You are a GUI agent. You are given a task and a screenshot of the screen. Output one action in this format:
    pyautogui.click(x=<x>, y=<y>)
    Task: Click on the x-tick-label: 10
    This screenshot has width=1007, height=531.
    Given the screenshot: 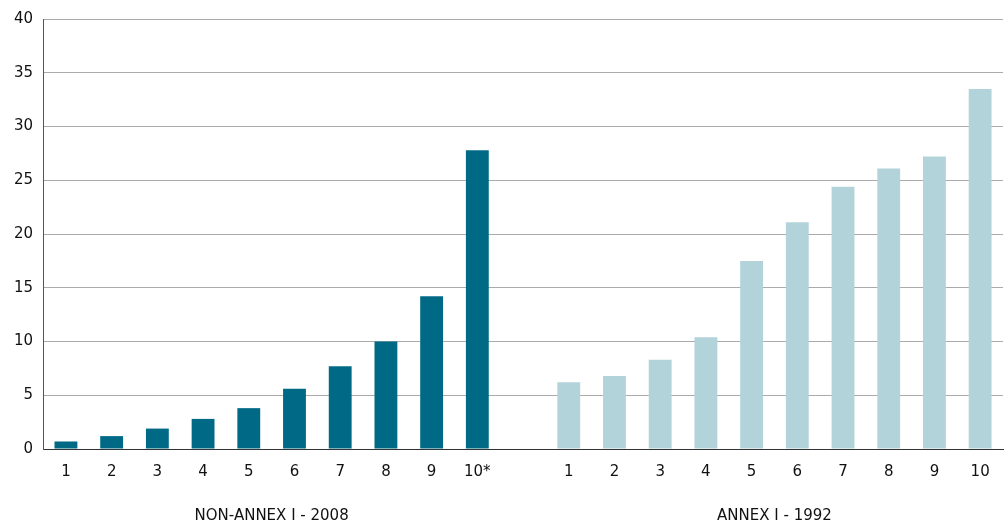 What is the action you would take?
    pyautogui.click(x=980, y=470)
    